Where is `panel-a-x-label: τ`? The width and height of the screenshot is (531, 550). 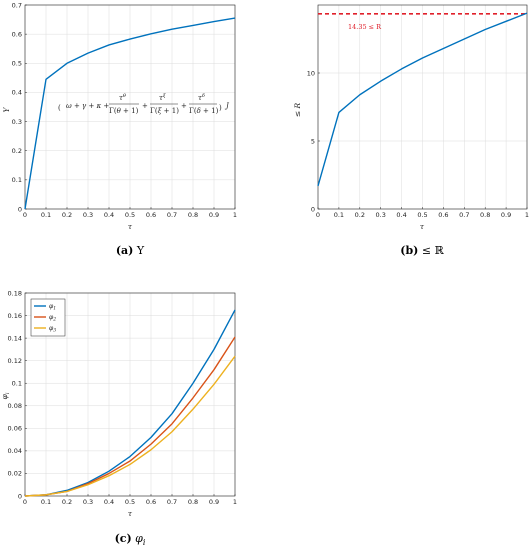 panel-a-x-label: τ is located at coordinates (130, 226).